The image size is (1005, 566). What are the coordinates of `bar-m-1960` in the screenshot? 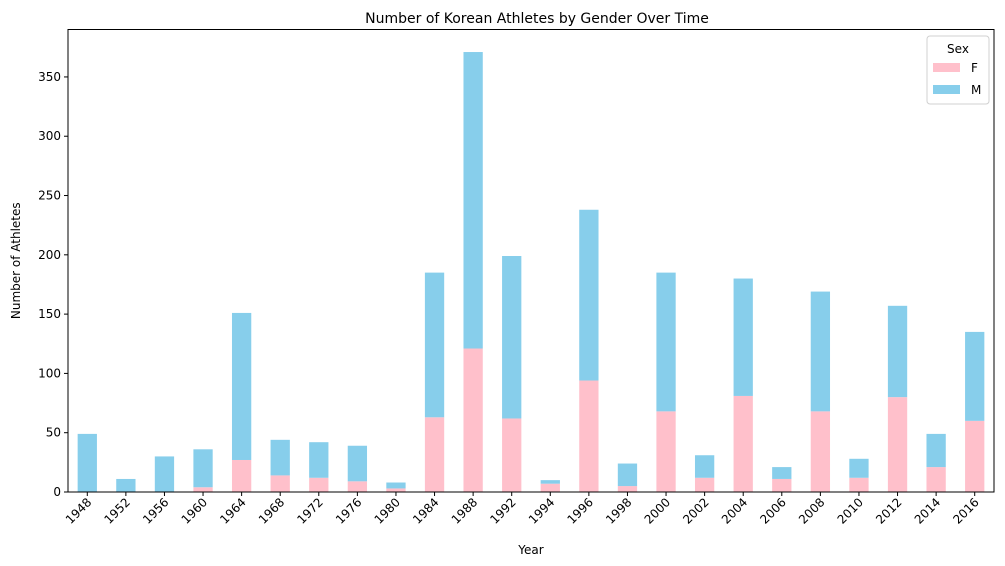 It's located at (203, 468).